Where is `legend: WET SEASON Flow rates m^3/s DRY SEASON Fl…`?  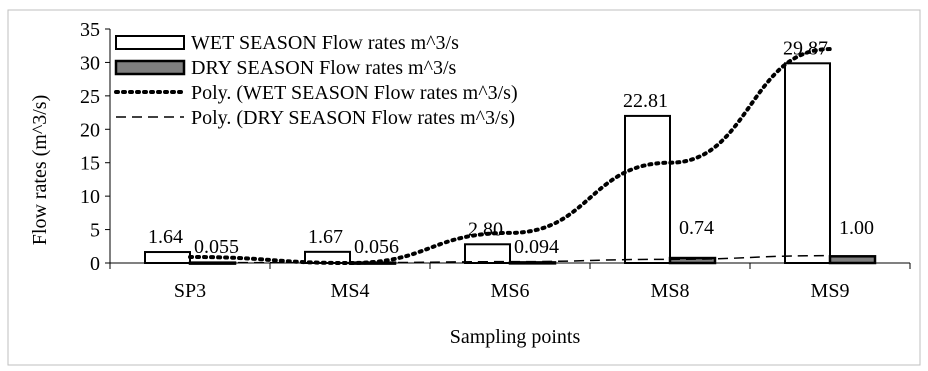
legend: WET SEASON Flow rates m^3/s DRY SEASON Fl… is located at coordinates (316, 80).